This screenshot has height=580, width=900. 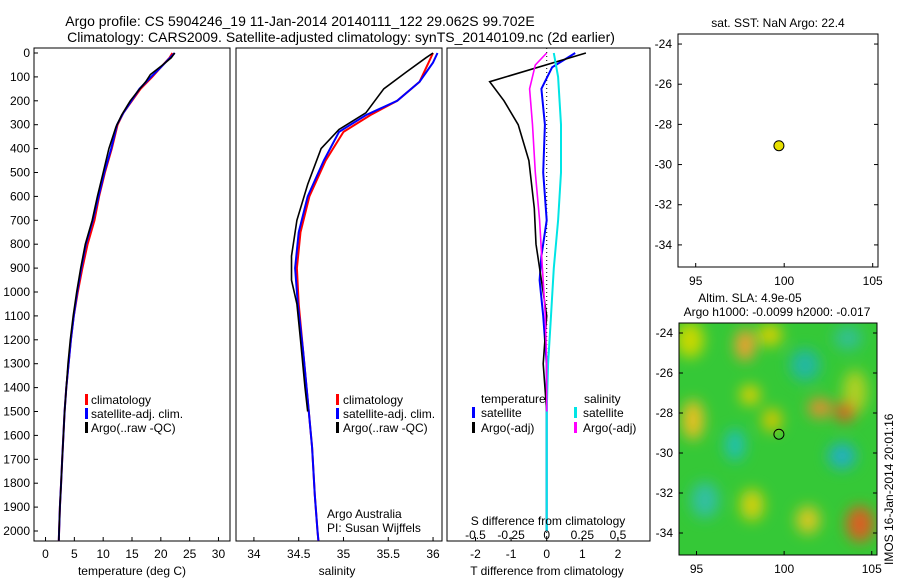 I want to click on series-line-salinity-satellite, so click(x=553, y=291).